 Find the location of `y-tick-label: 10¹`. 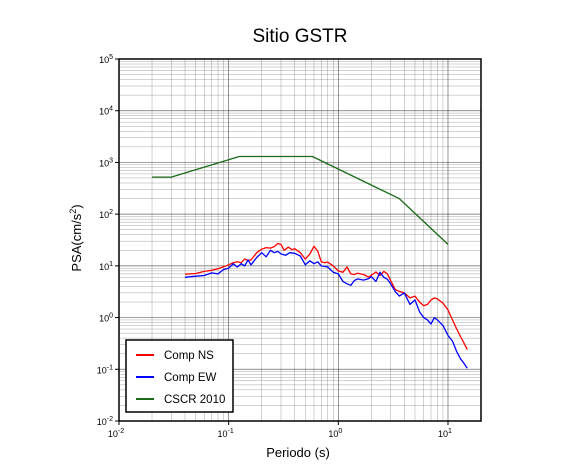

y-tick-label: 10¹ is located at coordinates (106, 266).